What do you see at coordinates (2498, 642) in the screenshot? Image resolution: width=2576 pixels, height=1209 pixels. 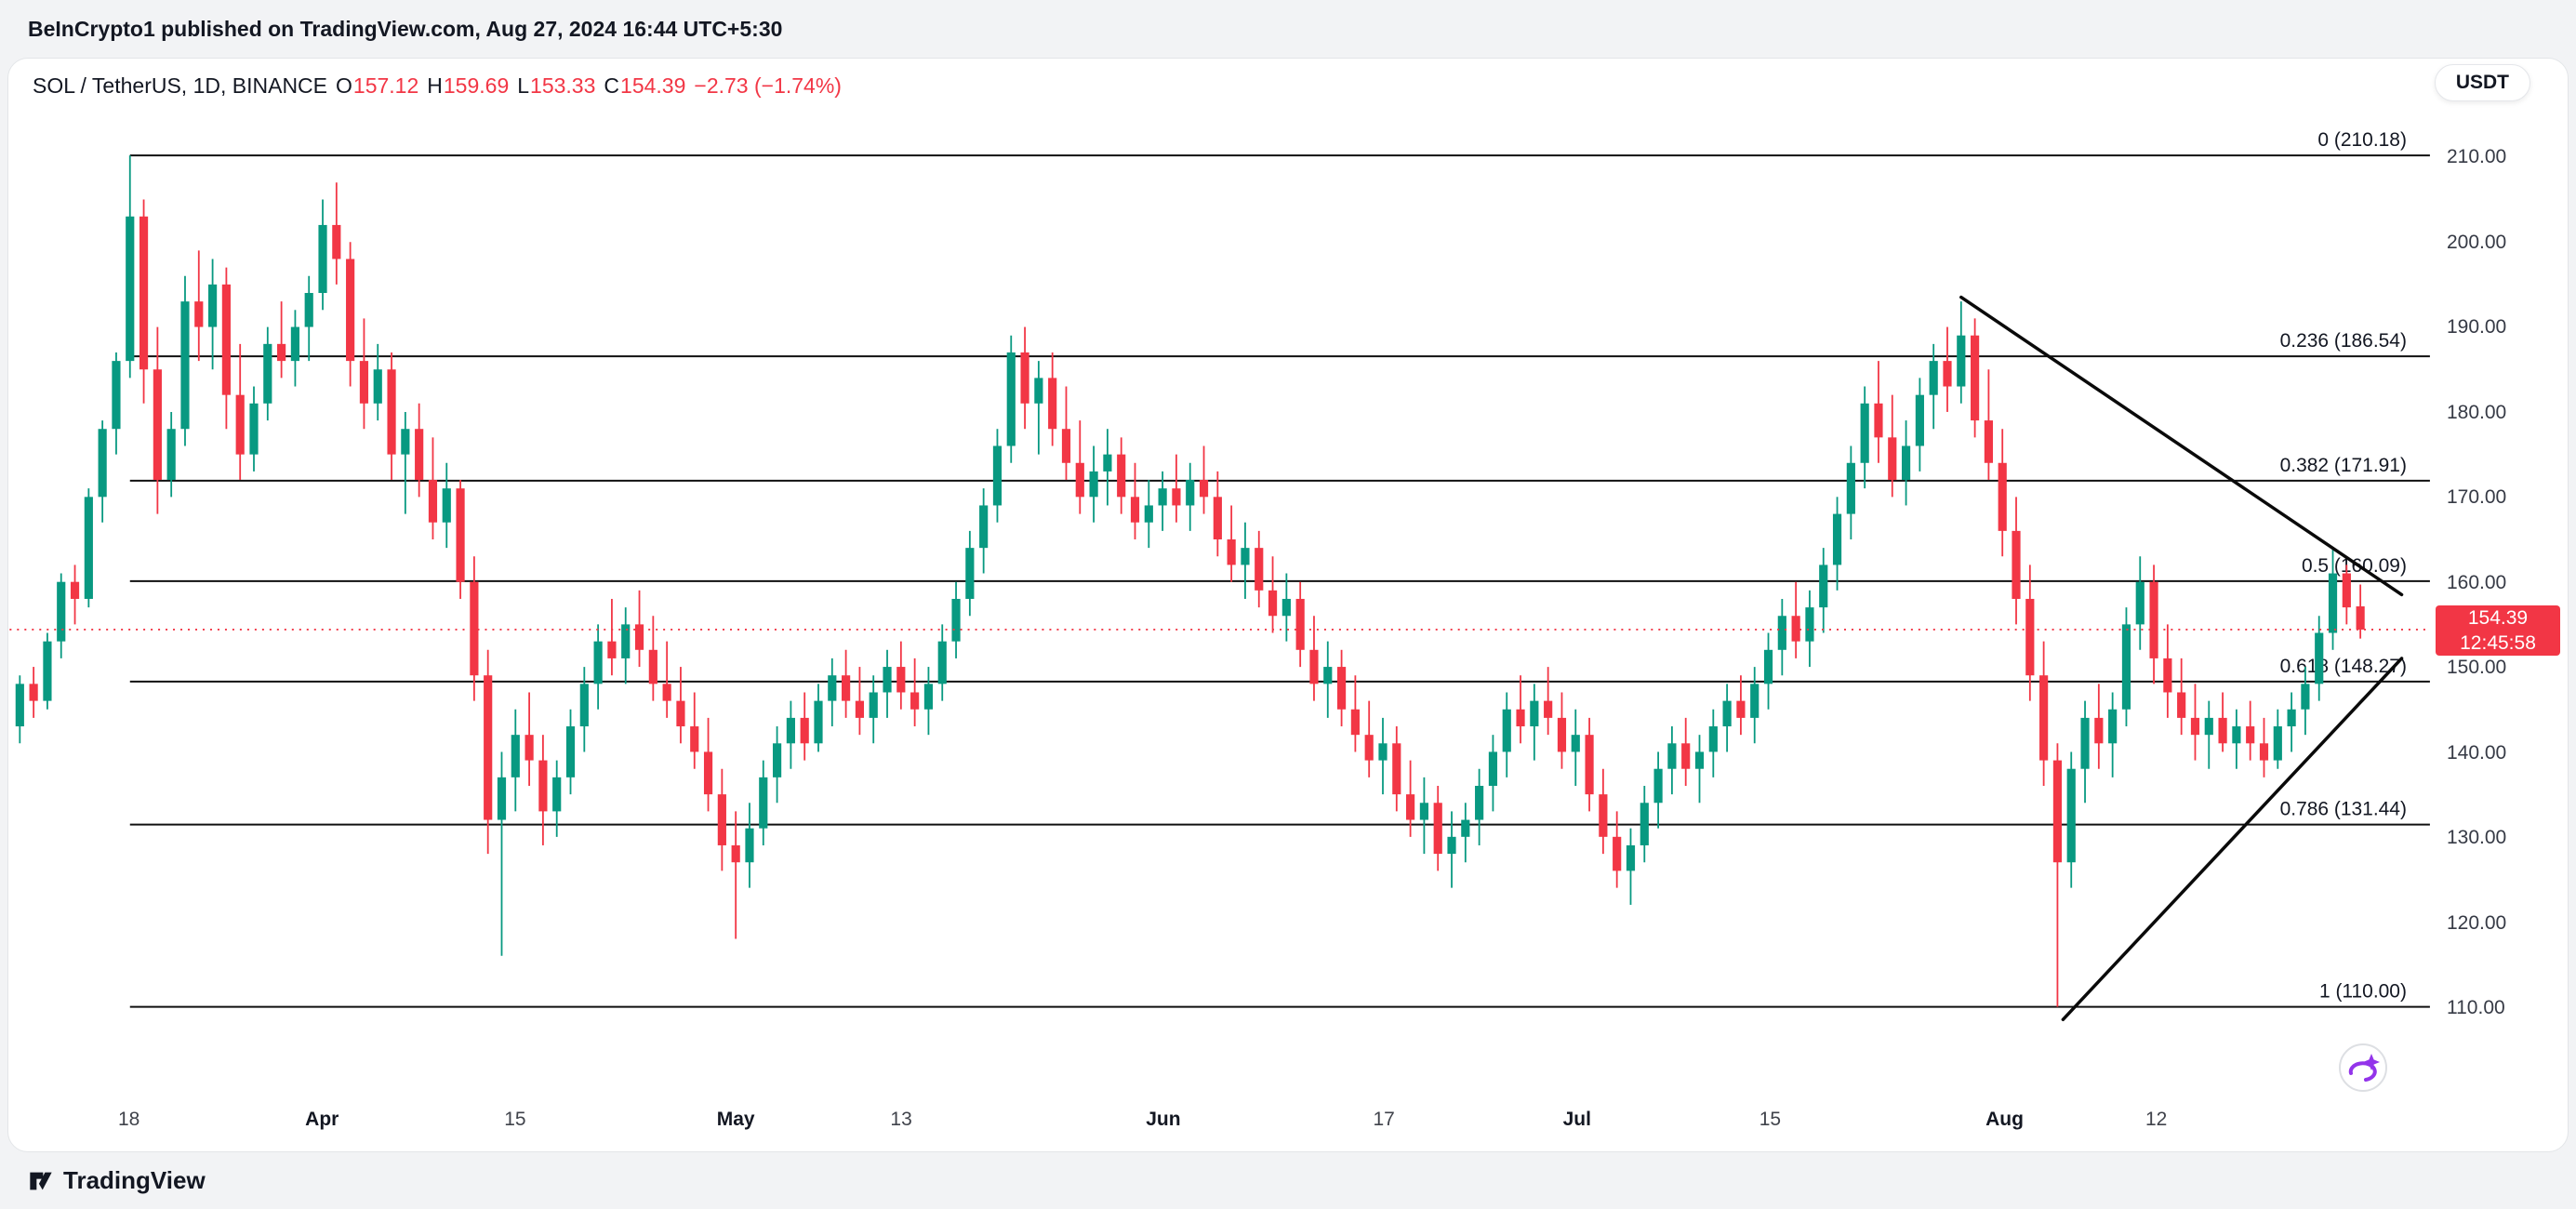 I see `bar-countdown: 12:45:58` at bounding box center [2498, 642].